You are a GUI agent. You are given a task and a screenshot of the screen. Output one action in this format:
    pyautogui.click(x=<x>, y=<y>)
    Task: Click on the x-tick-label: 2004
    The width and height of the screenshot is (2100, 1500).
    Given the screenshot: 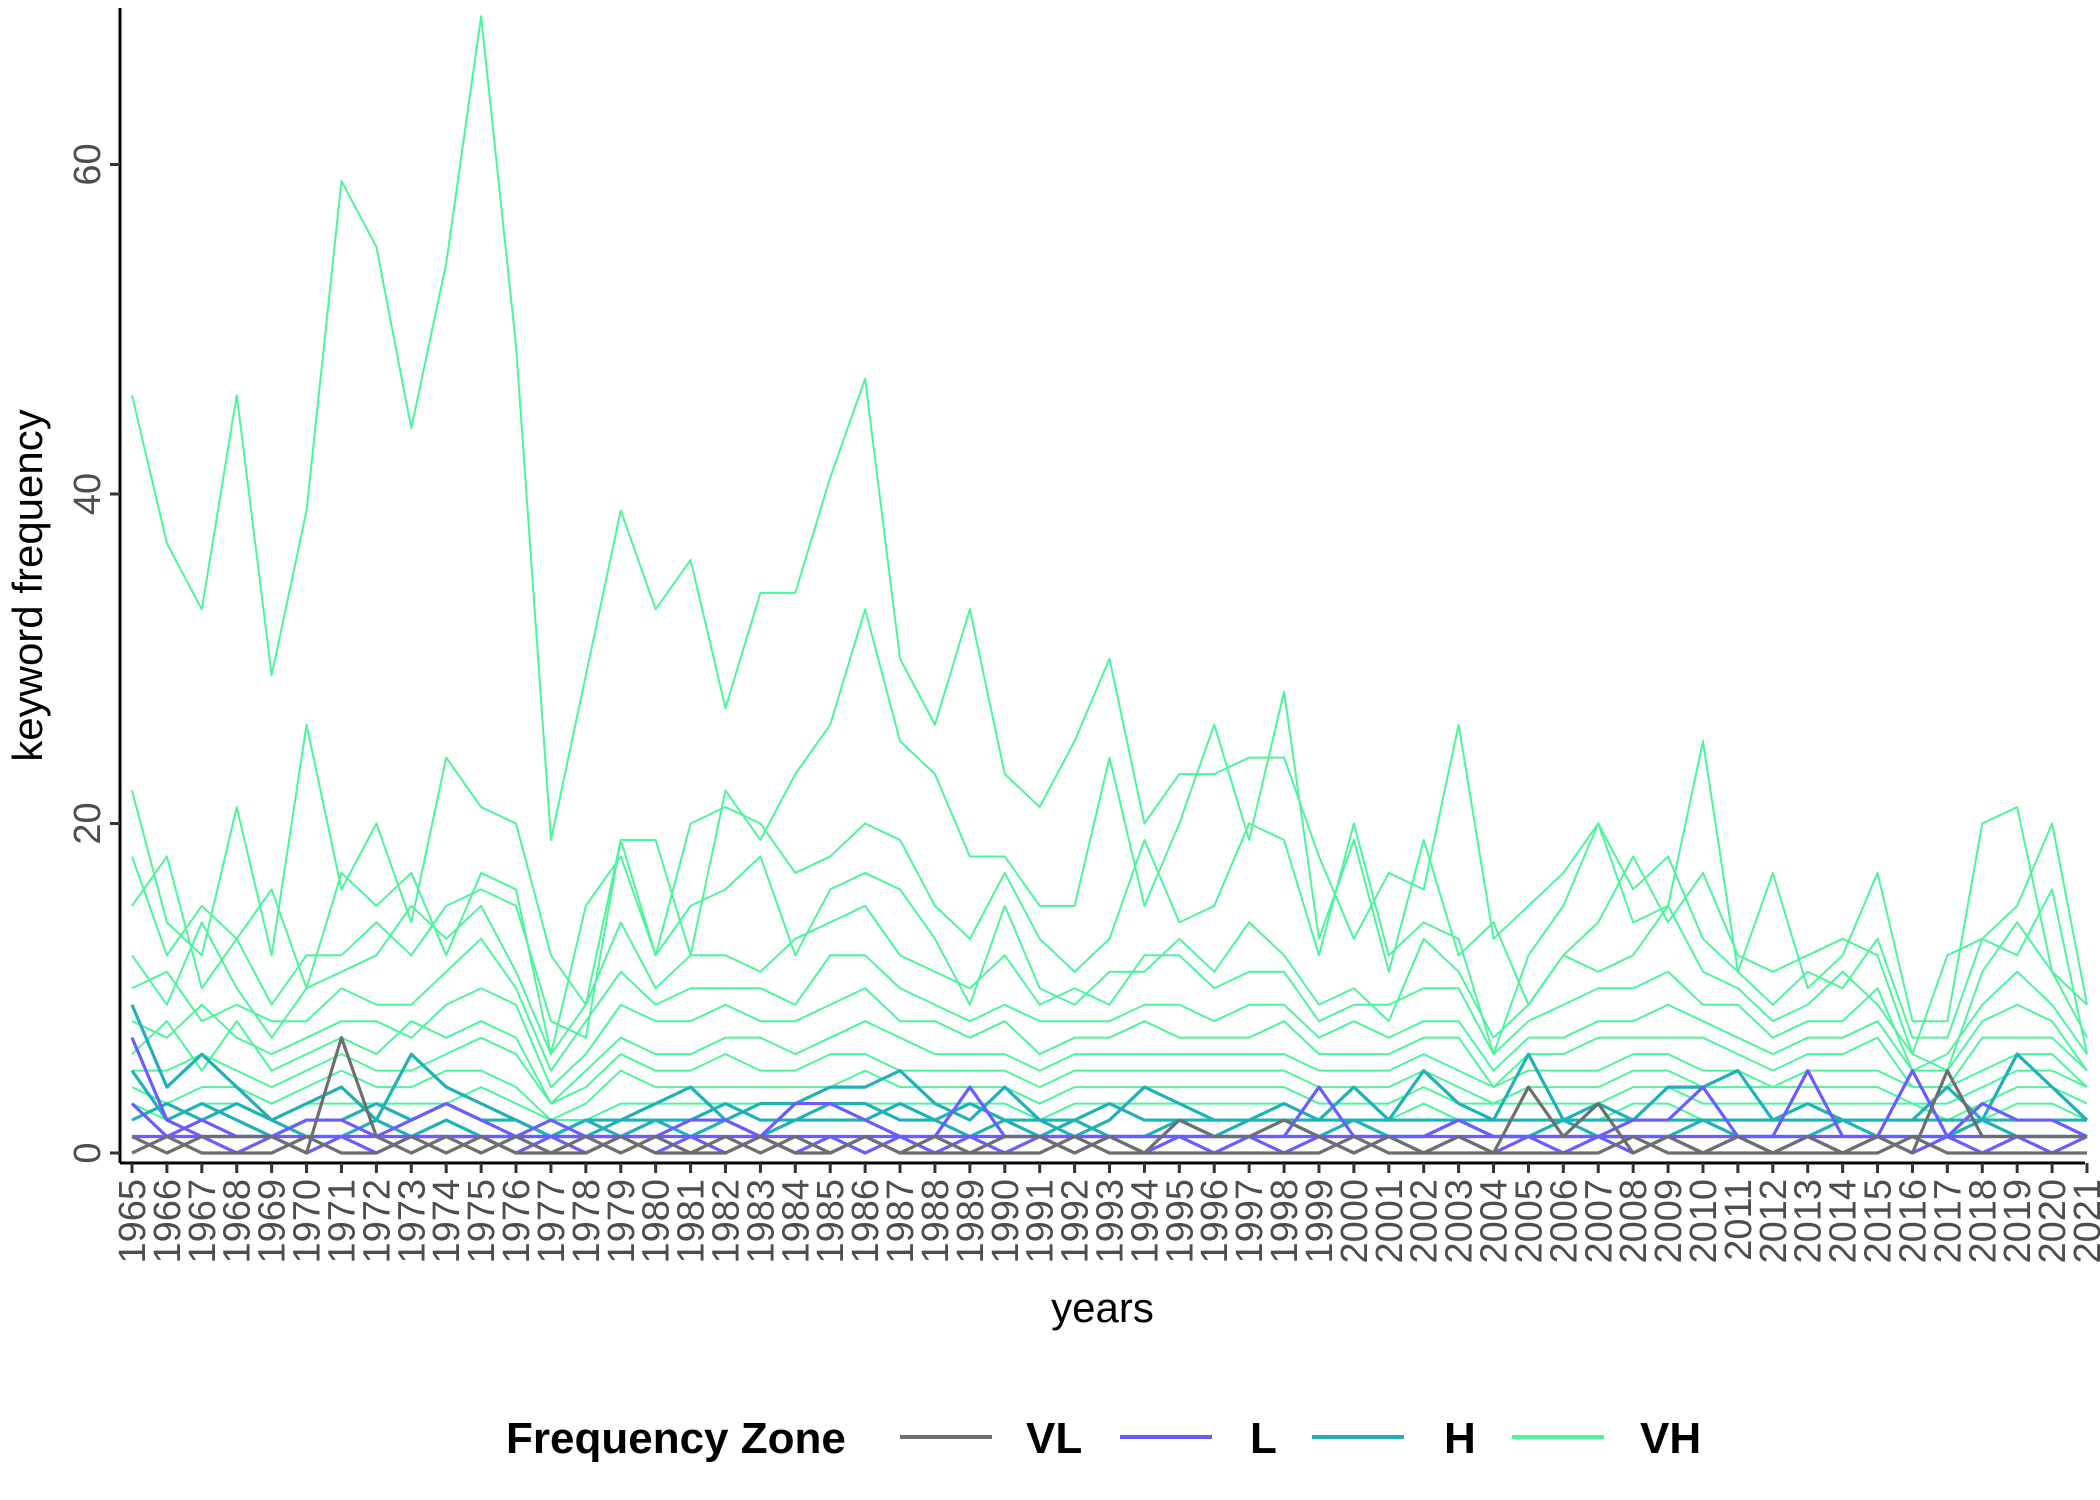 What is the action you would take?
    pyautogui.click(x=1495, y=1221)
    